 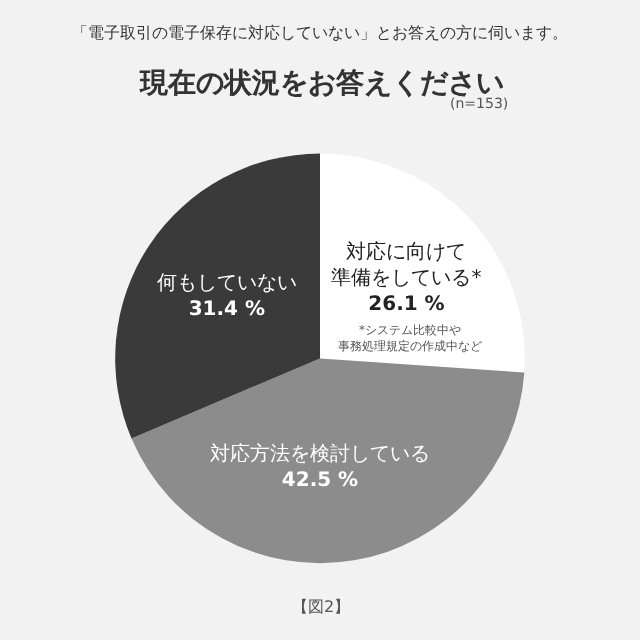 What do you see at coordinates (320, 480) in the screenshot?
I see `data-label: 42.5 %` at bounding box center [320, 480].